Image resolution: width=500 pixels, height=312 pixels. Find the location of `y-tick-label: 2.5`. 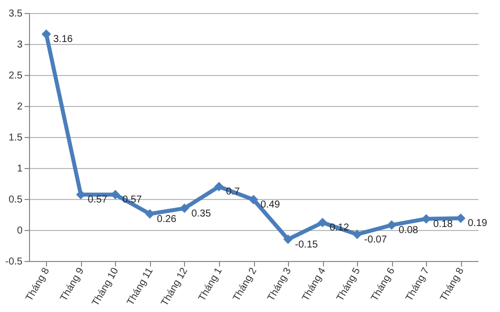

y-tick-label: 2.5 is located at coordinates (15, 76).